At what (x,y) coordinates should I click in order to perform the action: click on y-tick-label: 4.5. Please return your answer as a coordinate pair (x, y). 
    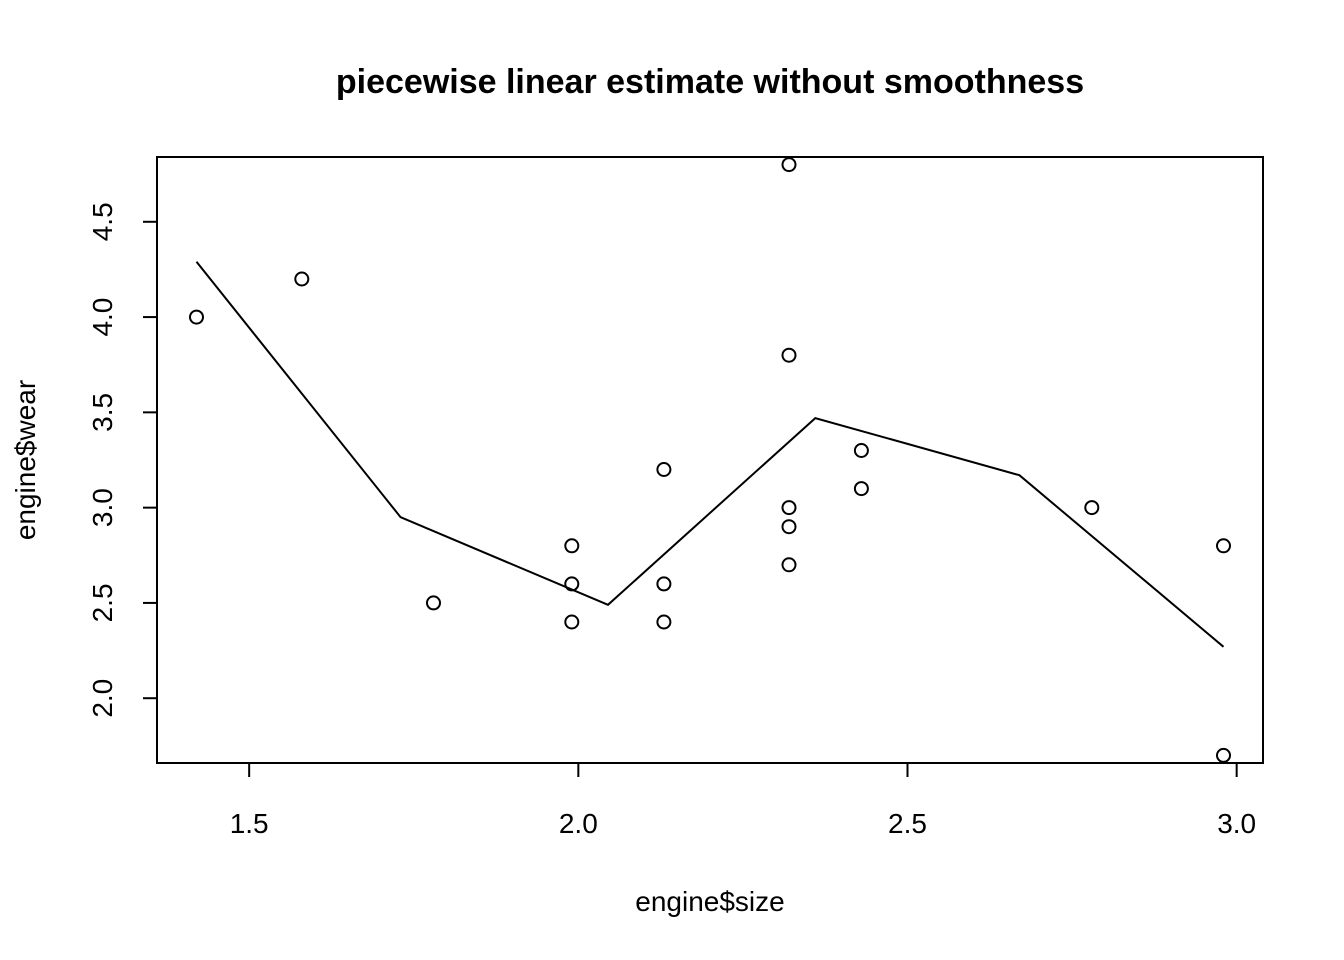
    Looking at the image, I should click on (102, 221).